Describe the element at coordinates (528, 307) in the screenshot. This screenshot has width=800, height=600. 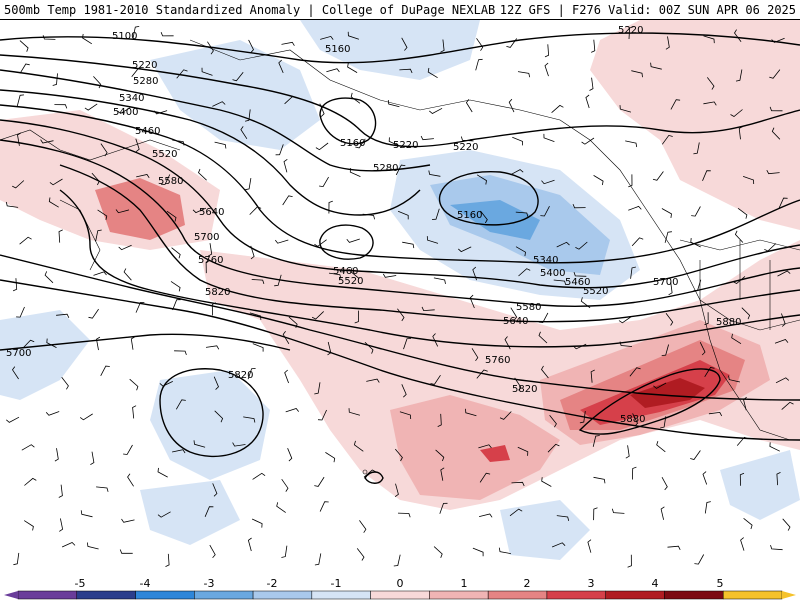
I see `contour-label: 5580` at that location.